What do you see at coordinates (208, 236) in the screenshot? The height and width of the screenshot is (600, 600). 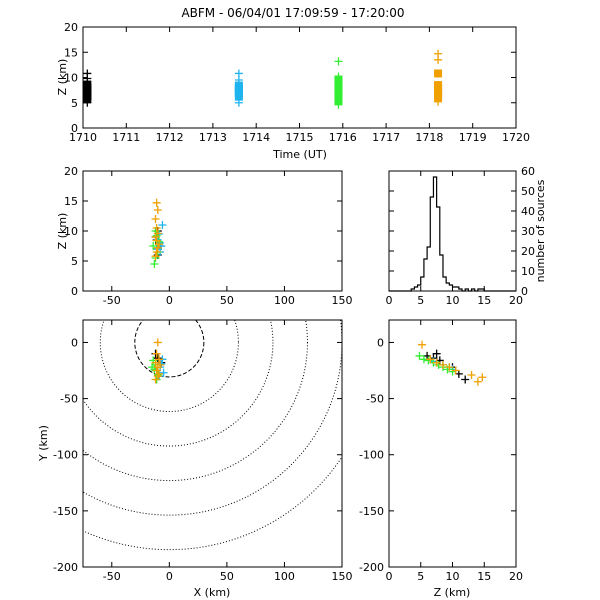 I see `x-z-marks: -50 0 50 100 150 0 5 10 15 20` at bounding box center [208, 236].